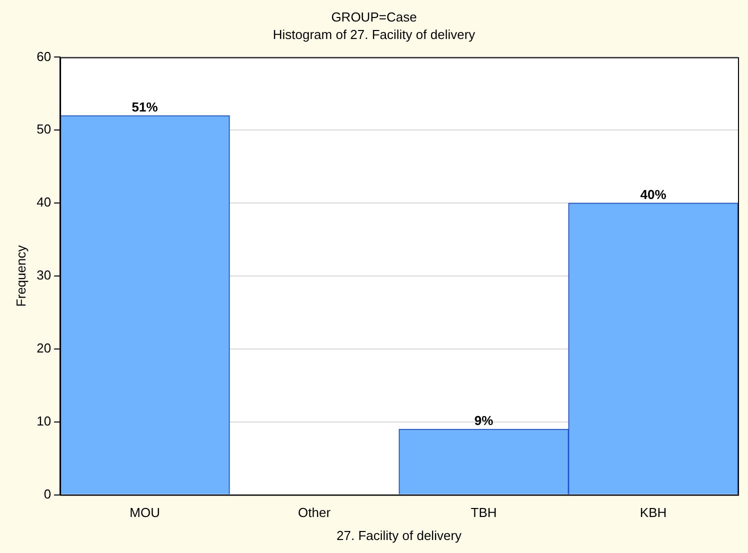  What do you see at coordinates (483, 512) in the screenshot?
I see `x-tick-label: TBH` at bounding box center [483, 512].